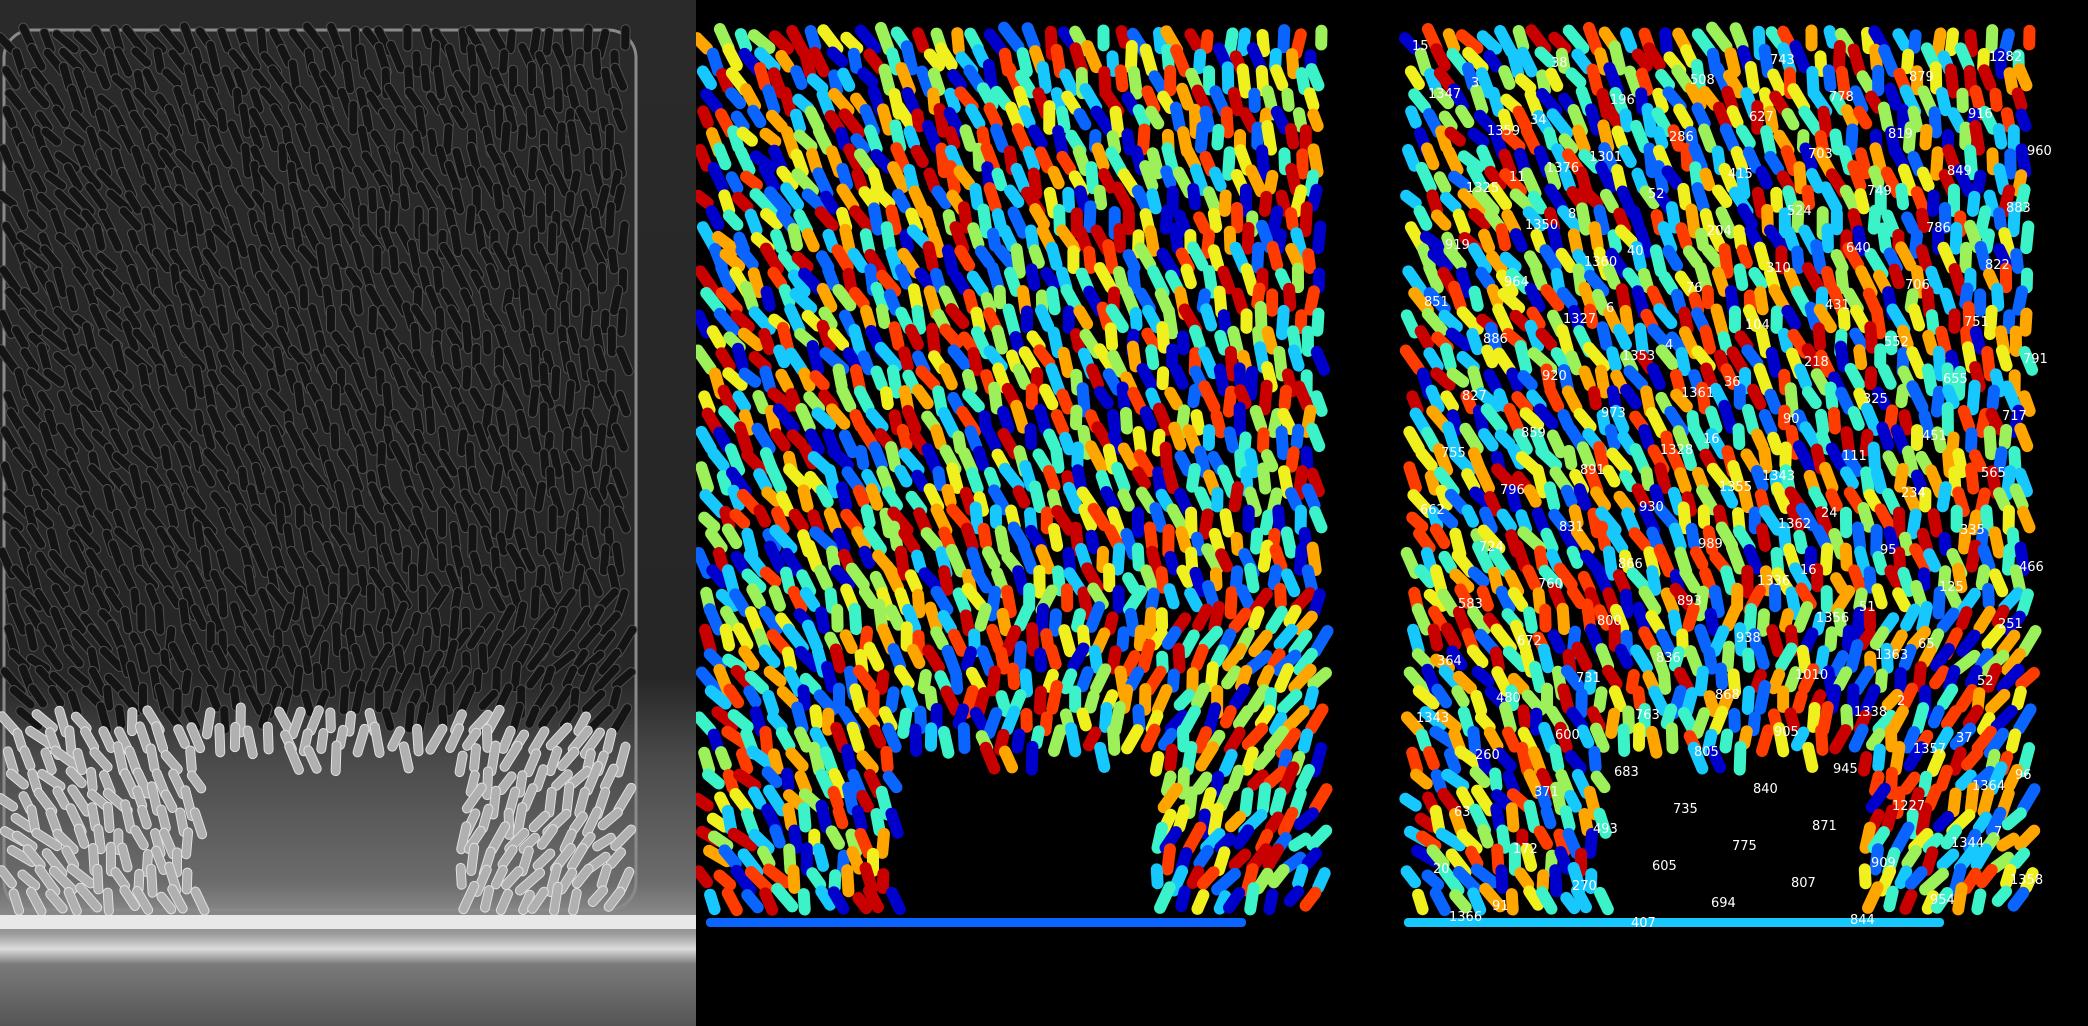  I want to click on cell-id-label: 251, so click(2010, 624).